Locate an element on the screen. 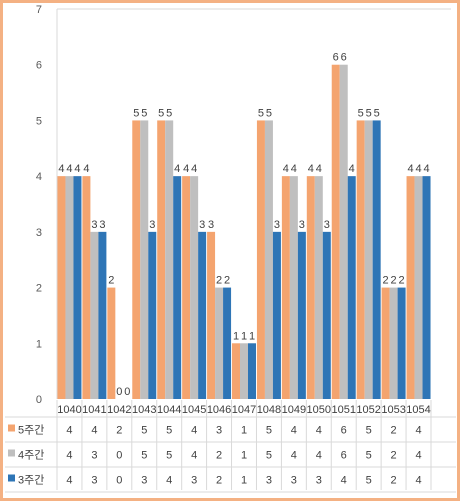  y-tick-label: 3 is located at coordinates (39, 233).